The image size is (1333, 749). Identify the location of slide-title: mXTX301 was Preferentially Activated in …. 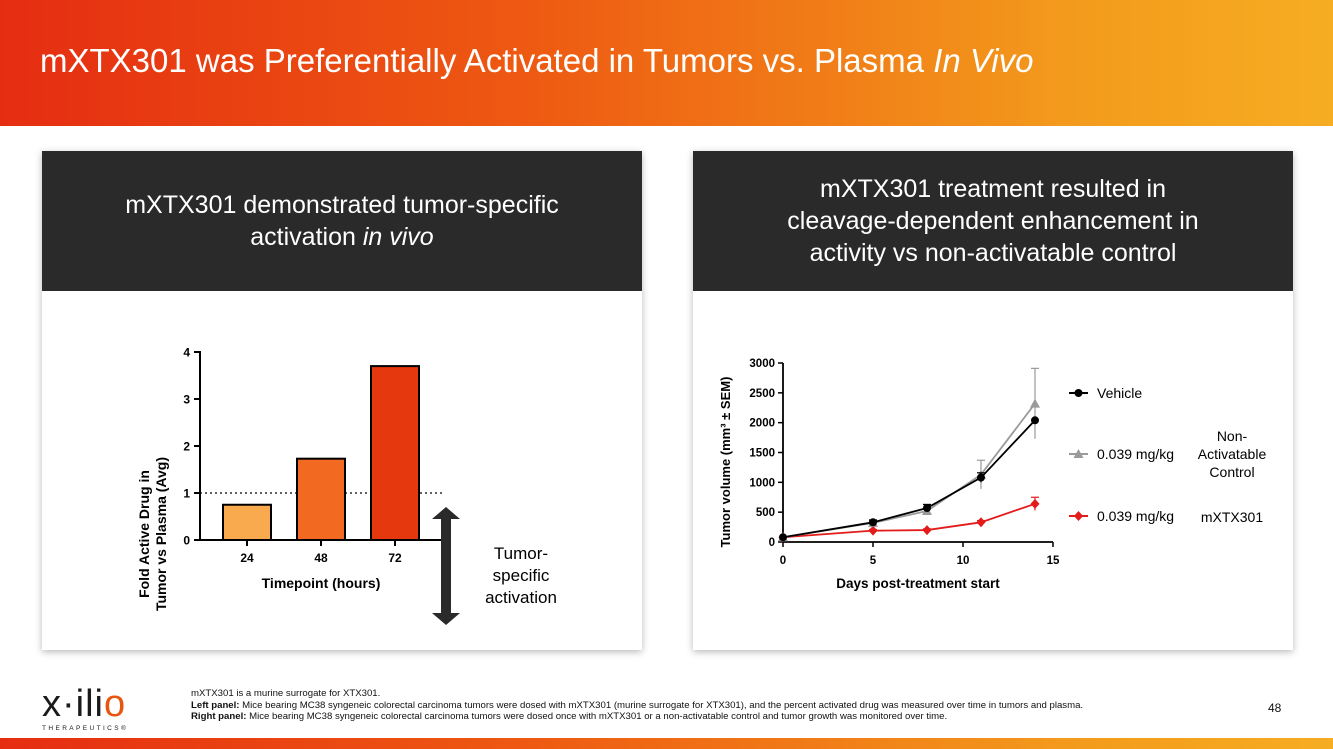
(537, 60).